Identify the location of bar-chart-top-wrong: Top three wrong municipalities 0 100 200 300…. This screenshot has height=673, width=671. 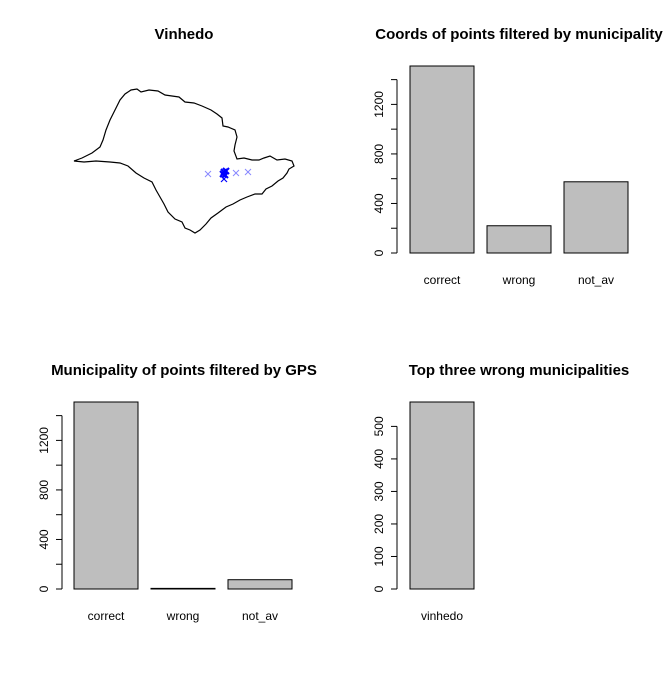
(500, 492).